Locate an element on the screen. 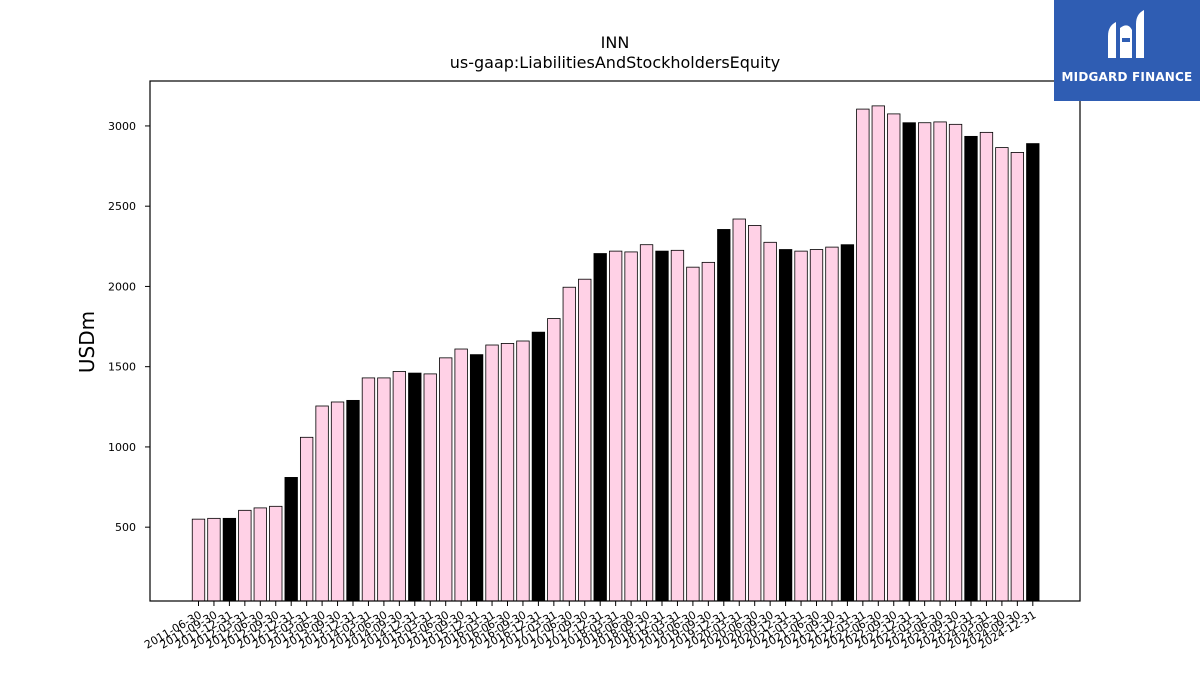  y-tick-label-1000: 1000 is located at coordinates (122, 447).